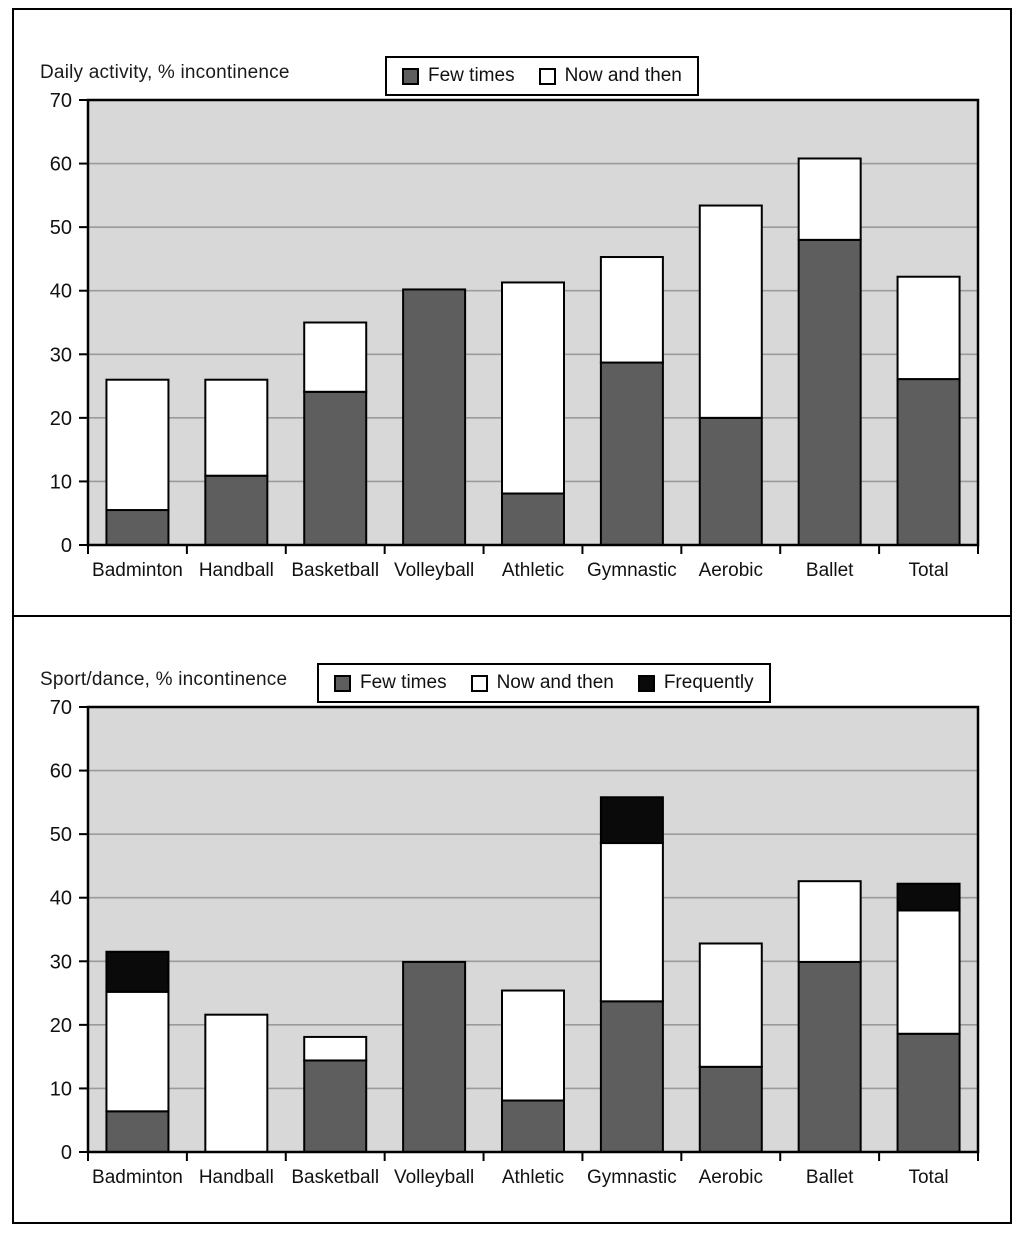  I want to click on bar-segment-frequently-gymnastic, so click(631, 820).